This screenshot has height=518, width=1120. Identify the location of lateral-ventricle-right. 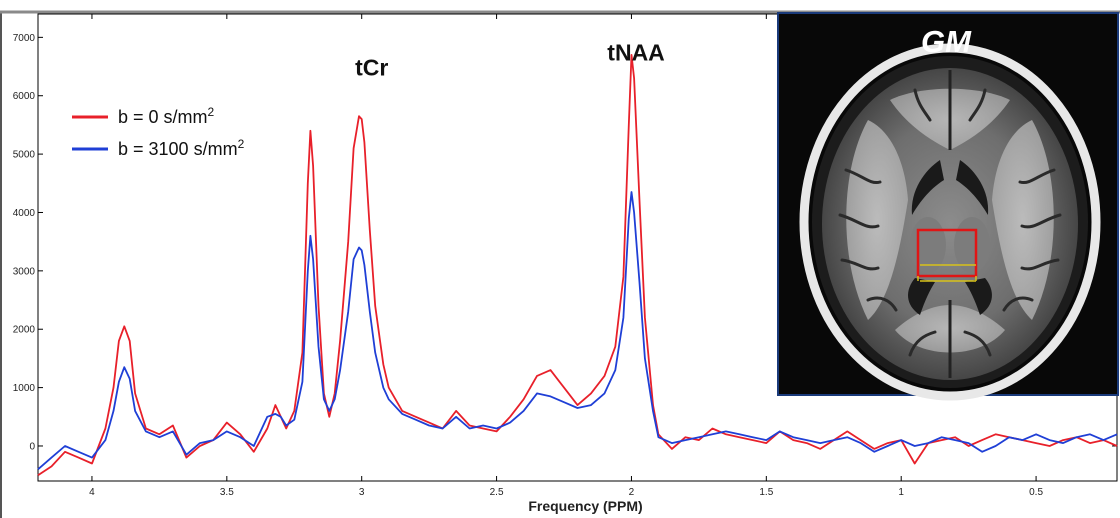
(972, 187).